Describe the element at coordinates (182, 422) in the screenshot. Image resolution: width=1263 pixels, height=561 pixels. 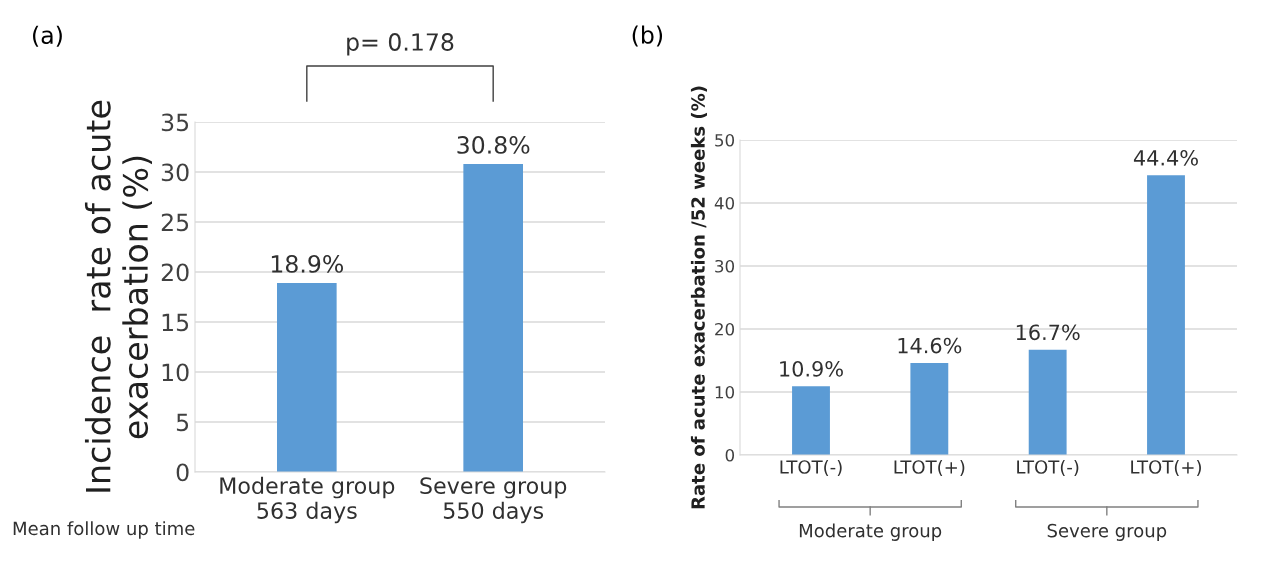
I see `y-tick-label: 5` at that location.